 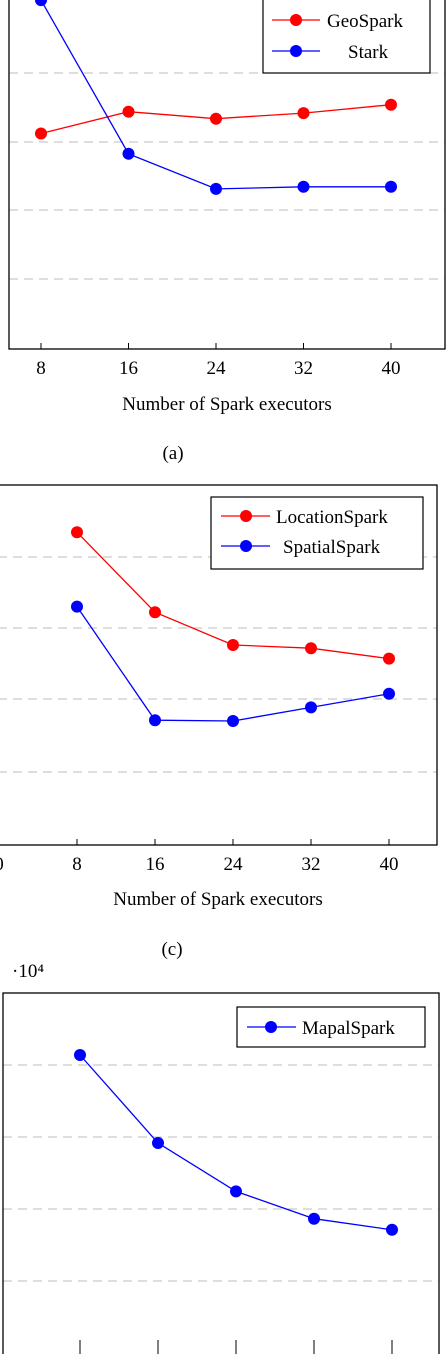 I want to click on legend-spatialspark-marker, so click(x=246, y=546).